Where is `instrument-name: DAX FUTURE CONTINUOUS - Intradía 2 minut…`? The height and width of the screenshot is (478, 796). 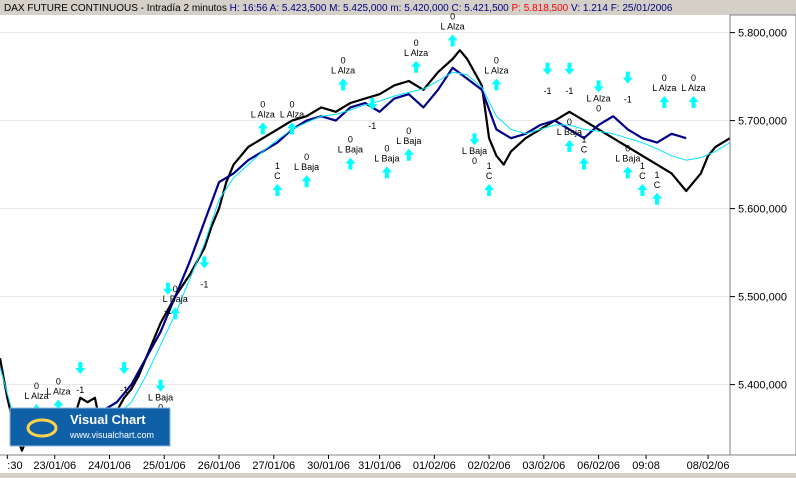
instrument-name: DAX FUTURE CONTINUOUS - Intradía 2 minut… is located at coordinates (338, 8).